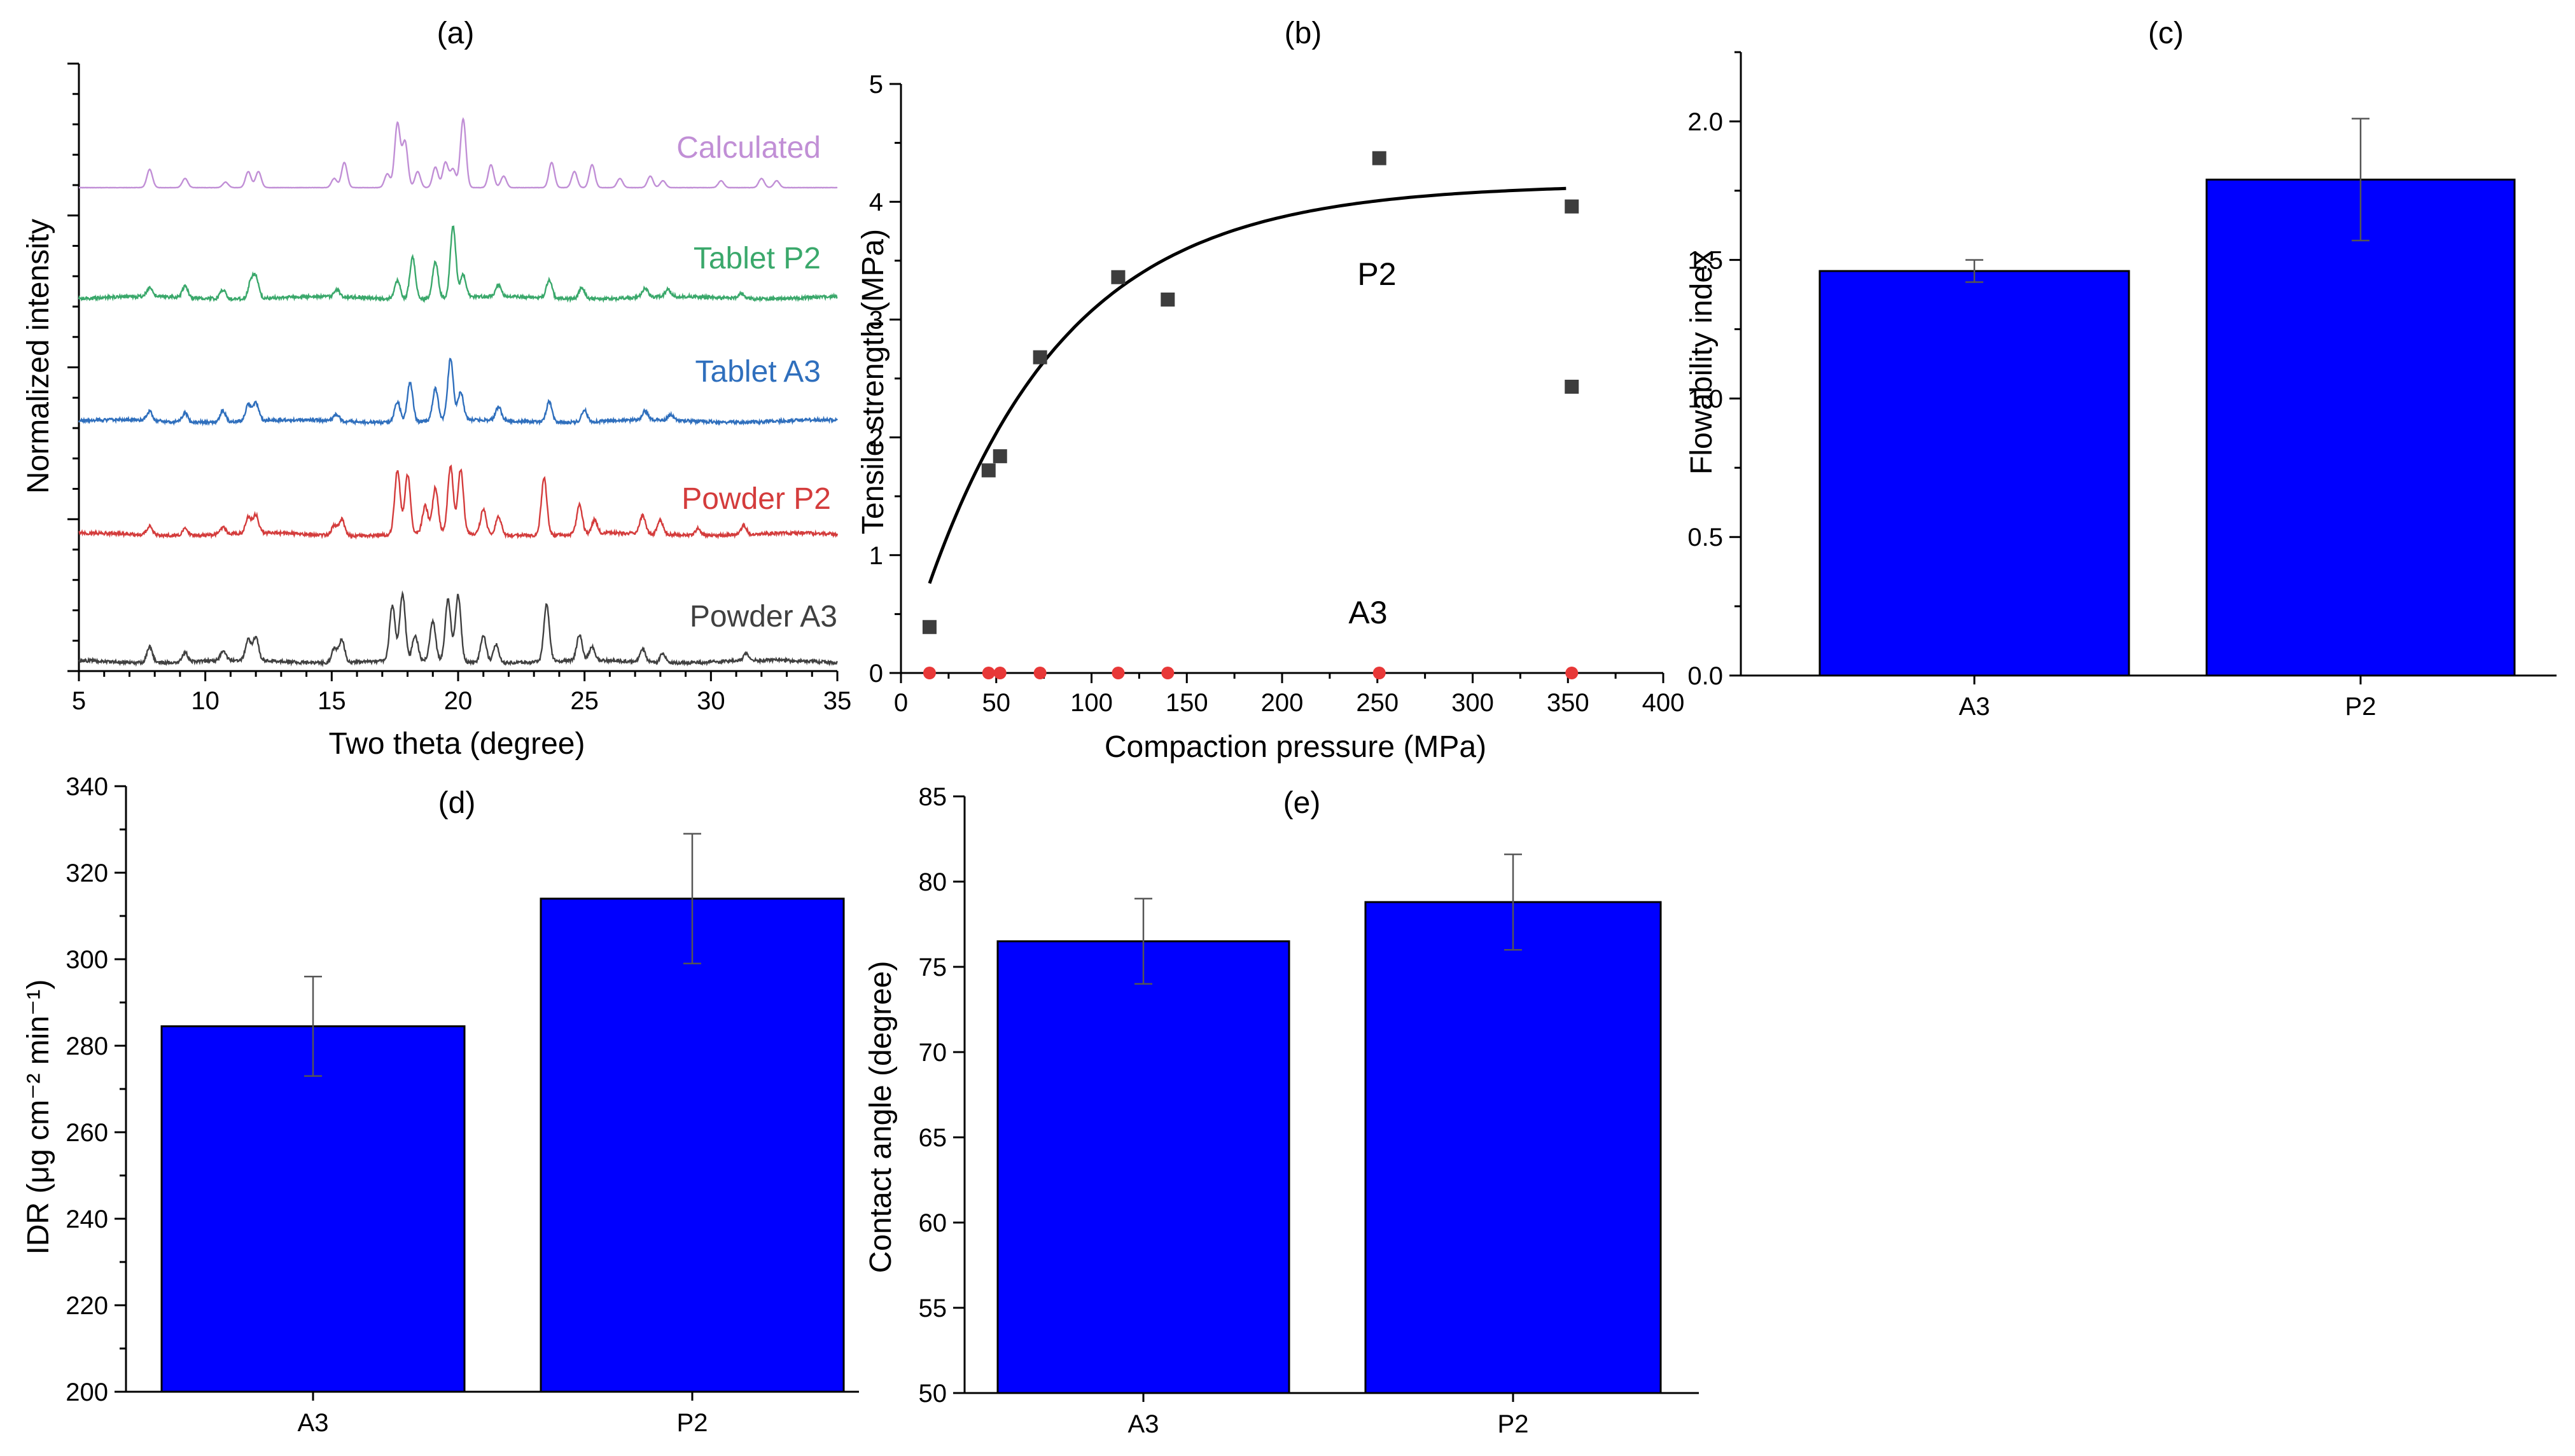 The image size is (2575, 1456). What do you see at coordinates (758, 258) in the screenshot?
I see `legend-tablet-p2: Tablet P2` at bounding box center [758, 258].